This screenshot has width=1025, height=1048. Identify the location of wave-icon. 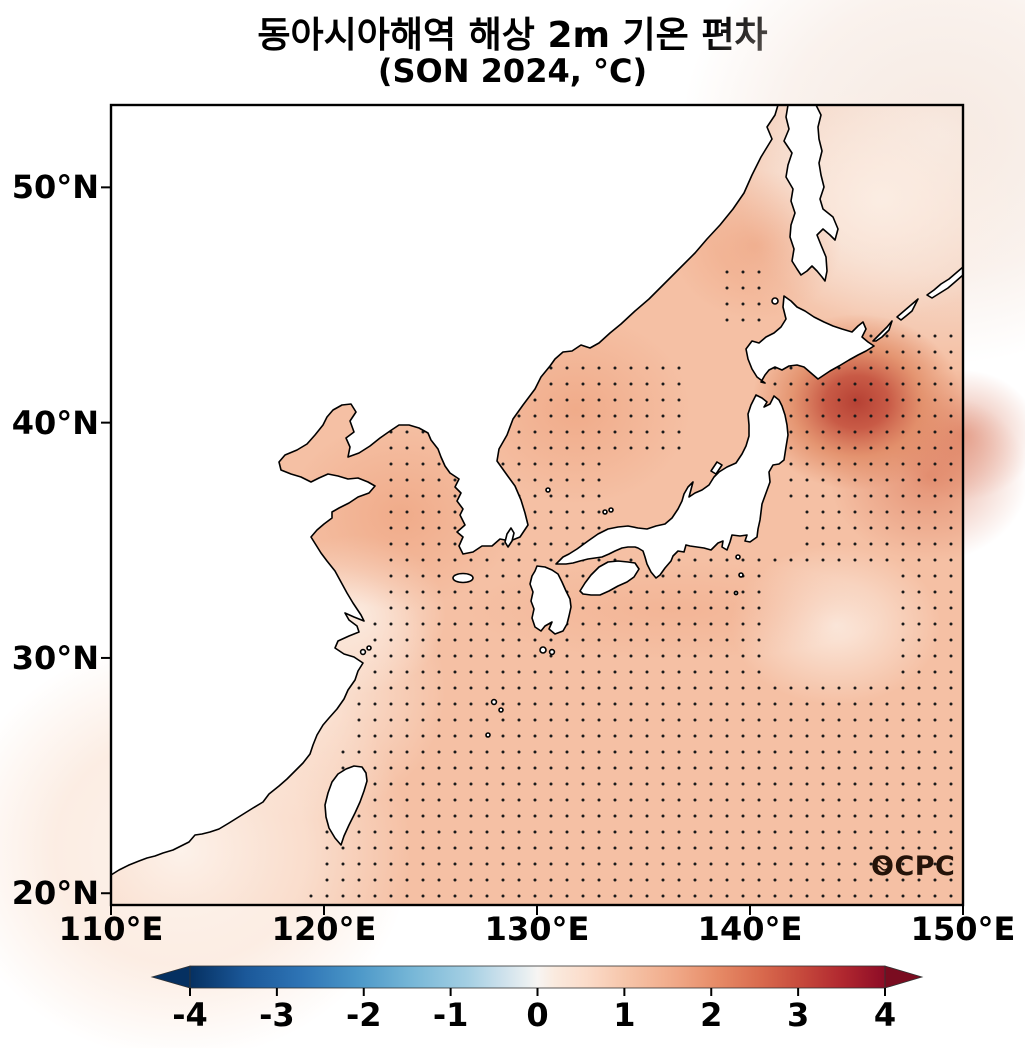
(881, 862).